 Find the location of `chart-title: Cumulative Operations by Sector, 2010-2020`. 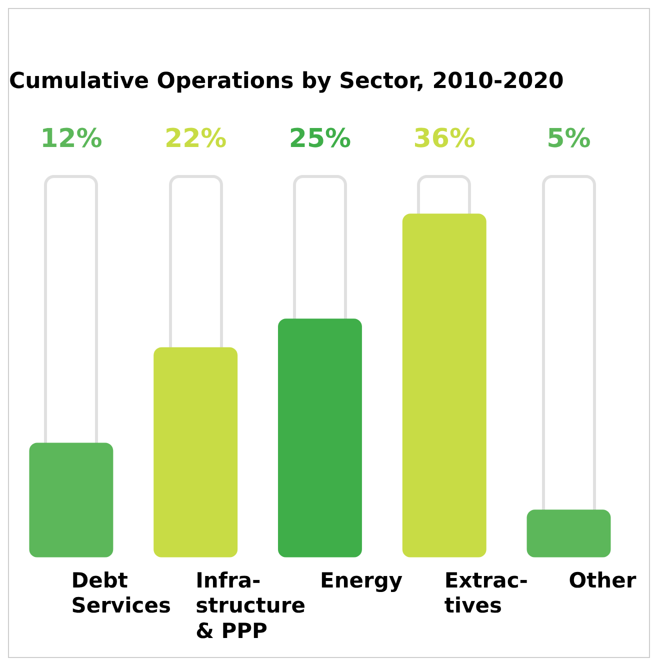

chart-title: Cumulative Operations by Sector, 2010-2020 is located at coordinates (286, 81).